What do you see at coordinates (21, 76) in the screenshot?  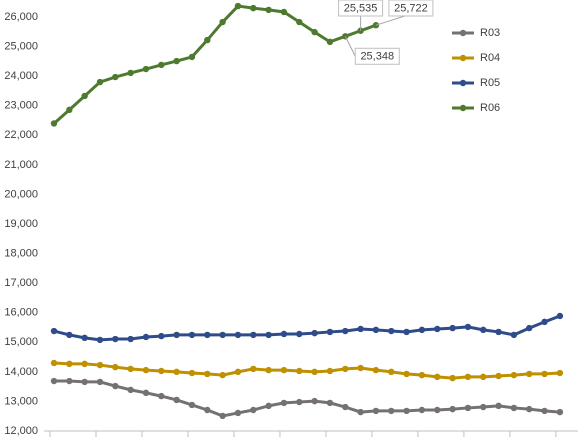 I see `y-tick-label: 24,000` at bounding box center [21, 76].